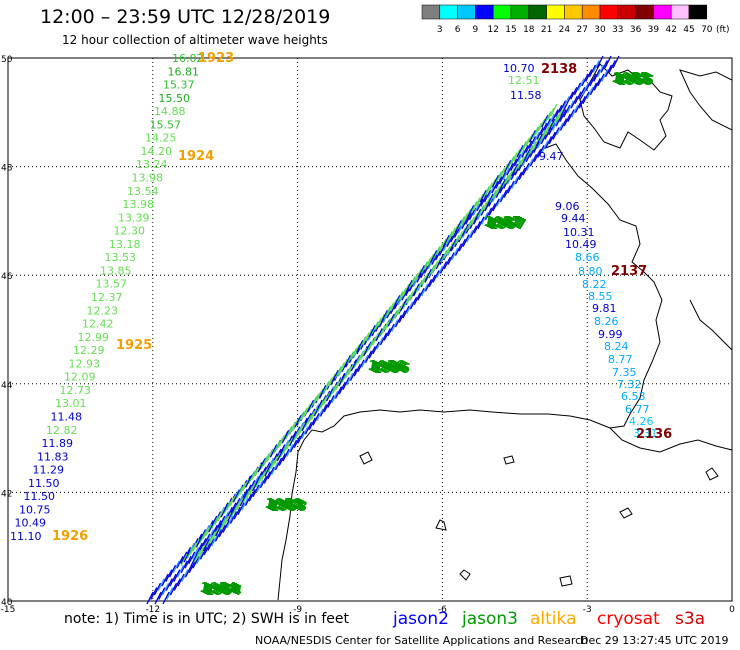 This screenshot has width=740, height=650. I want to click on time-label: 1923, so click(216, 58).